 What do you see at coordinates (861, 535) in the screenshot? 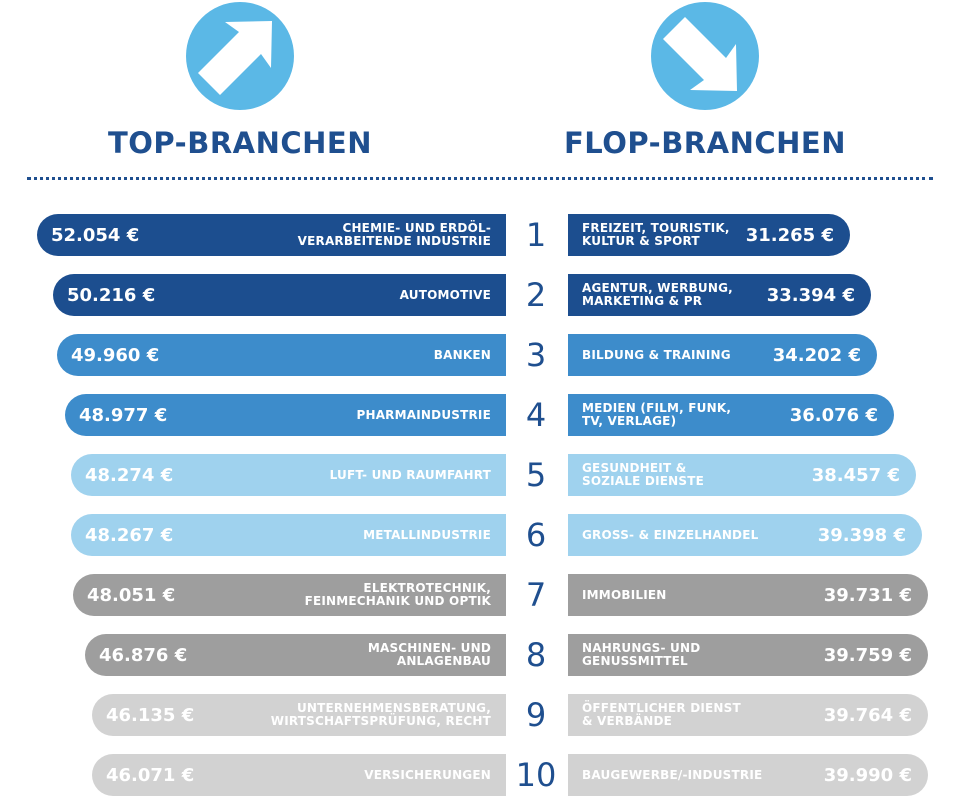
I see `flop-value-label: 39.398 €` at bounding box center [861, 535].